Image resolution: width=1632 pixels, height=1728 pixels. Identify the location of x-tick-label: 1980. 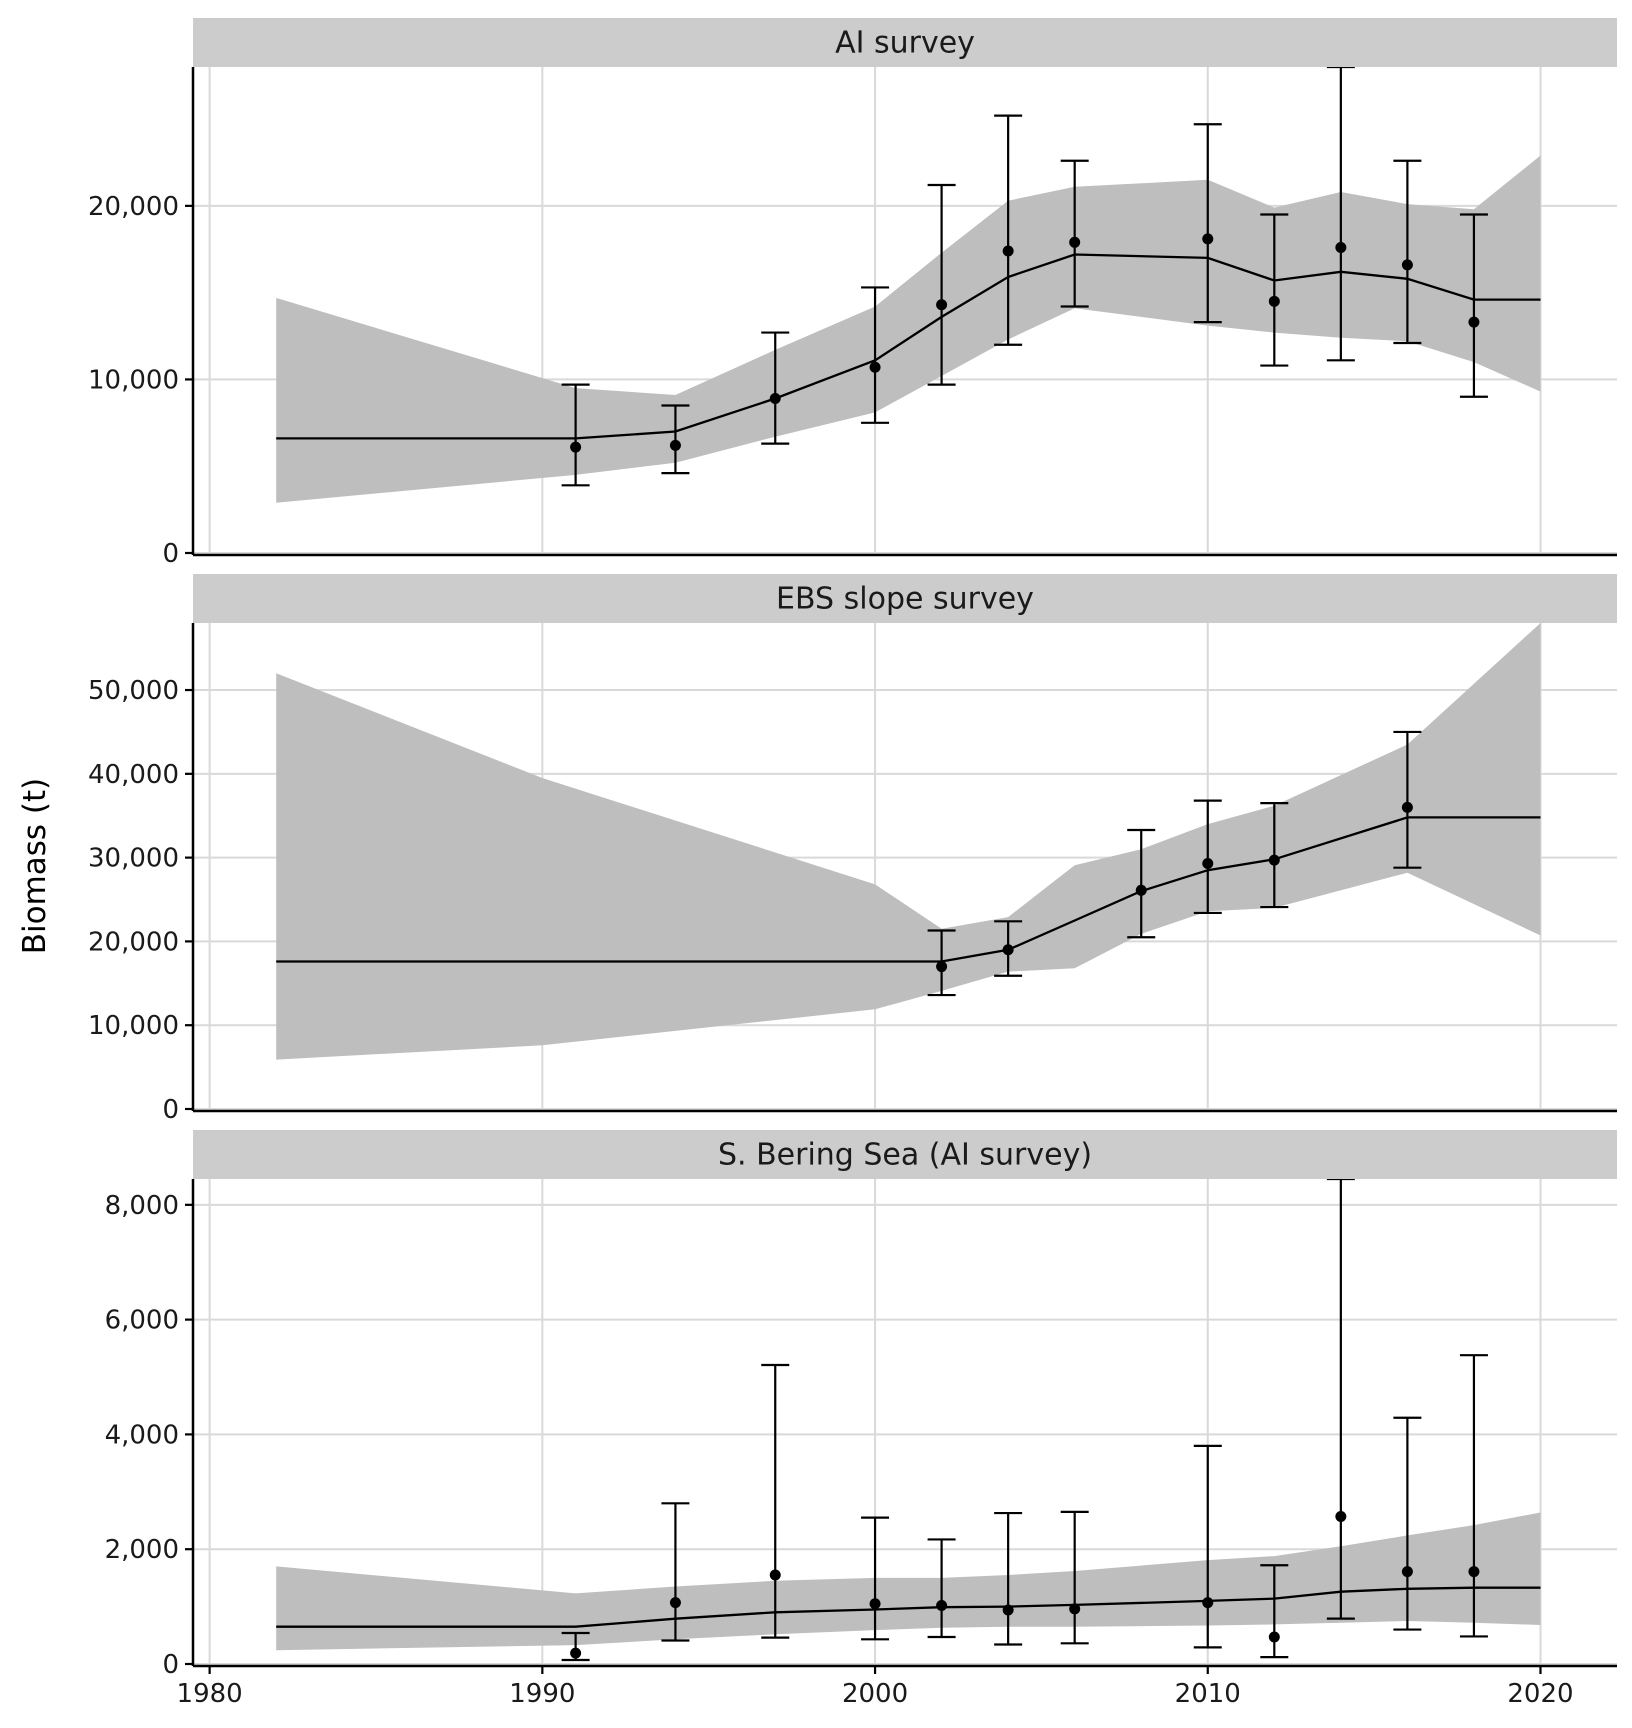
(210, 1694).